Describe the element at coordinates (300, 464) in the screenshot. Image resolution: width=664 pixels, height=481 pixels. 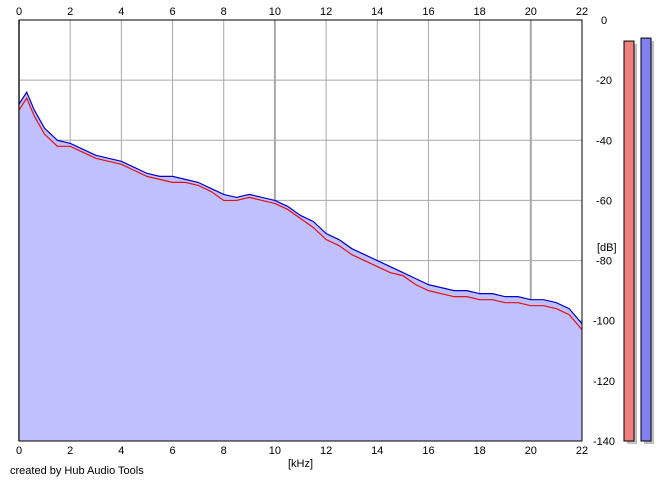
I see `x-axis-label: [kHz]` at that location.